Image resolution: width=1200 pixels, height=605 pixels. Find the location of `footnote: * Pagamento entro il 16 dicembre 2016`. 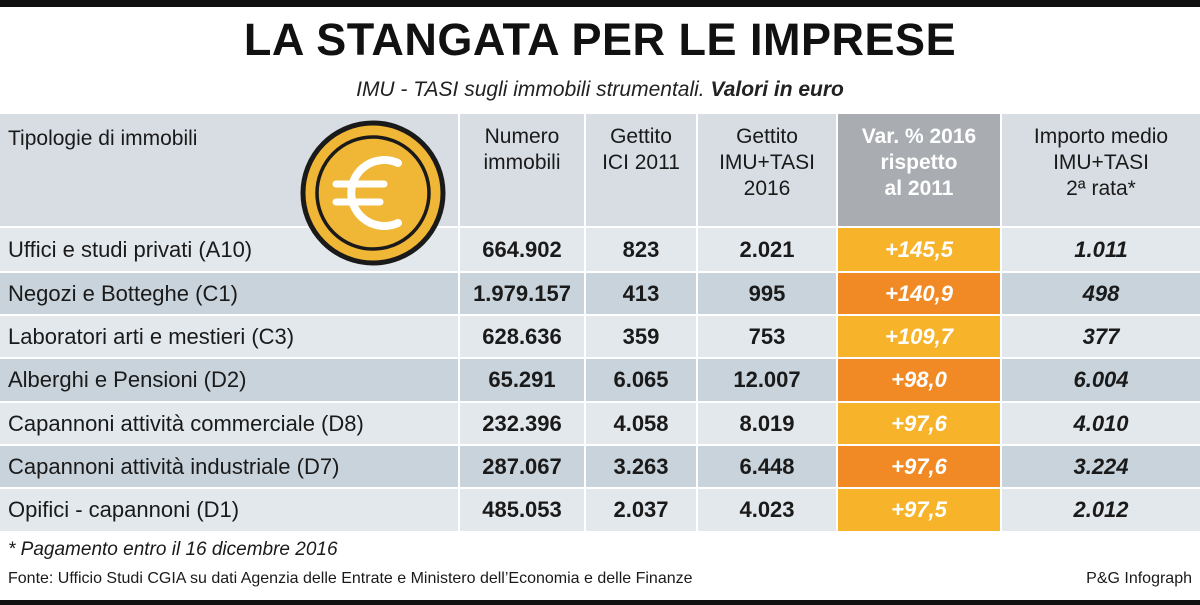

footnote: * Pagamento entro il 16 dicembre 2016 is located at coordinates (173, 549).